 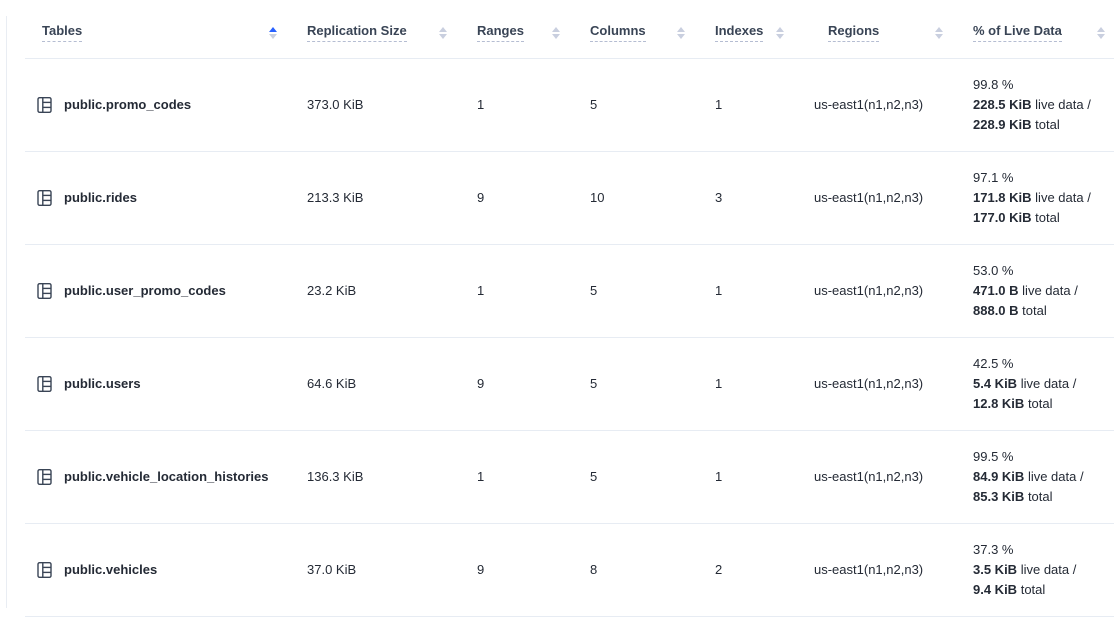 What do you see at coordinates (1013, 403) in the screenshot?
I see `total-data-size-line: 12.8 KiB total` at bounding box center [1013, 403].